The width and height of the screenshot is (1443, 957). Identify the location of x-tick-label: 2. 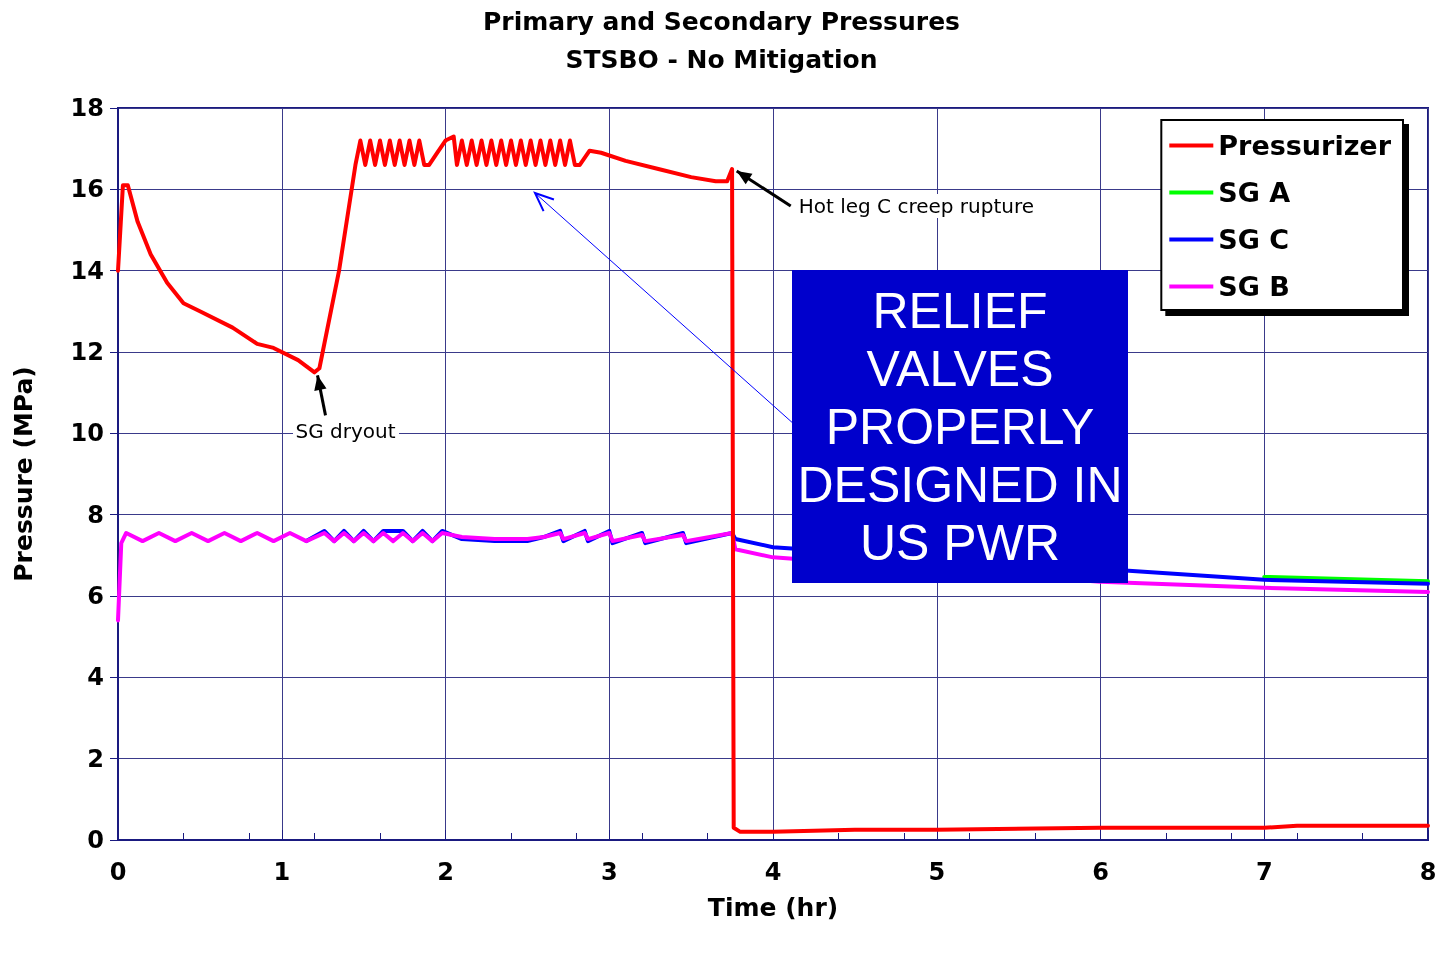
(445, 872).